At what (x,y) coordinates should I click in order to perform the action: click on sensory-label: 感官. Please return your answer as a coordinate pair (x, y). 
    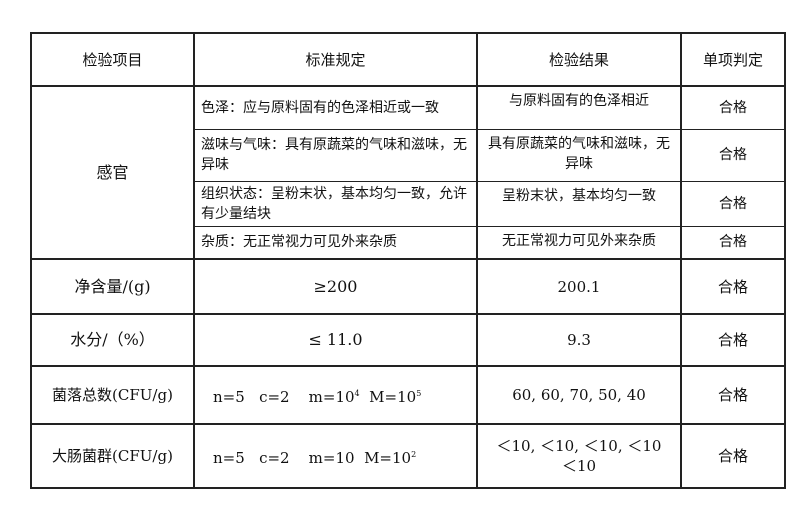
    Looking at the image, I should click on (112, 172).